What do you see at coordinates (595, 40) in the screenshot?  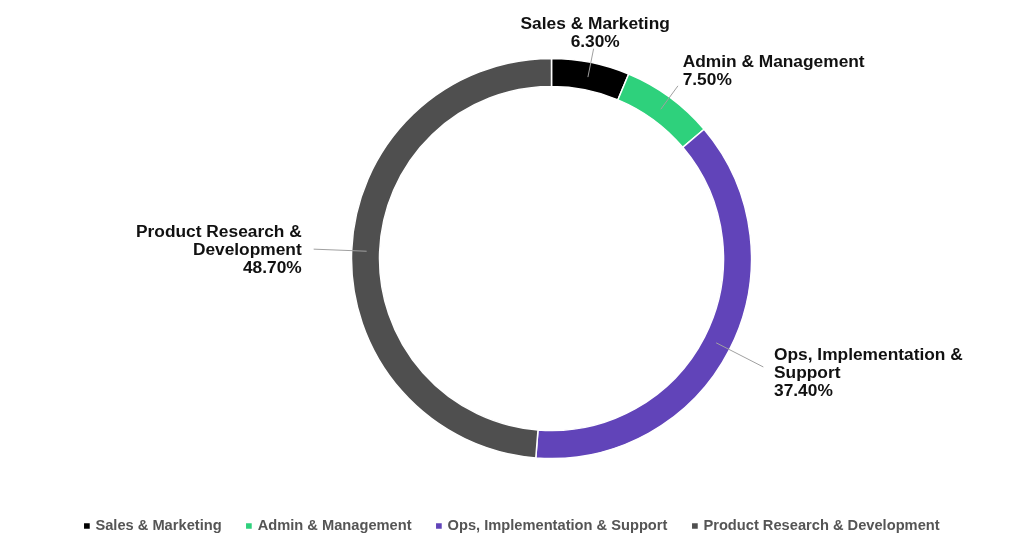 I see `data-label: 6.30%` at bounding box center [595, 40].